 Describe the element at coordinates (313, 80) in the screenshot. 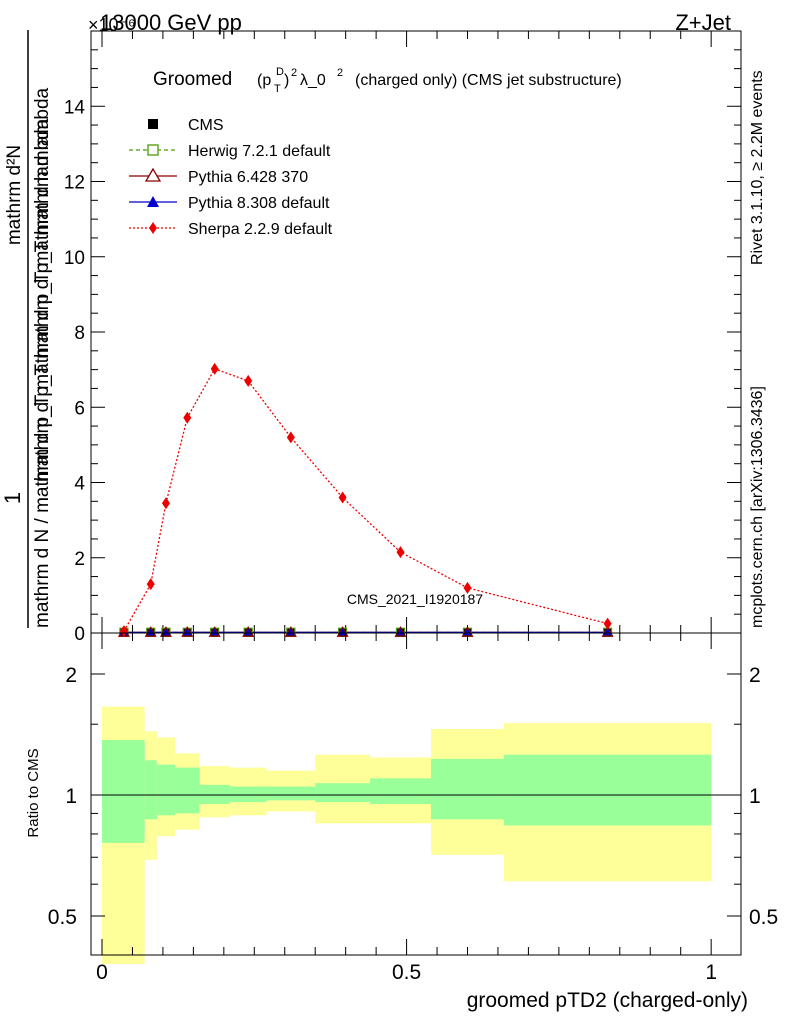

I see `title-lambda: λ_0` at that location.